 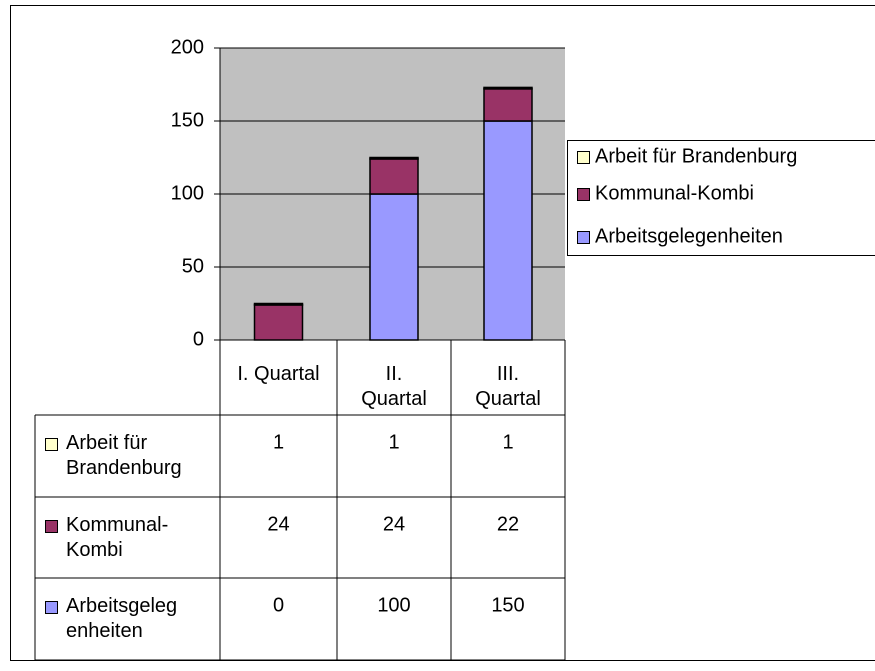 What do you see at coordinates (117, 537) in the screenshot?
I see `table-row-label: Kommunal-Kombi` at bounding box center [117, 537].